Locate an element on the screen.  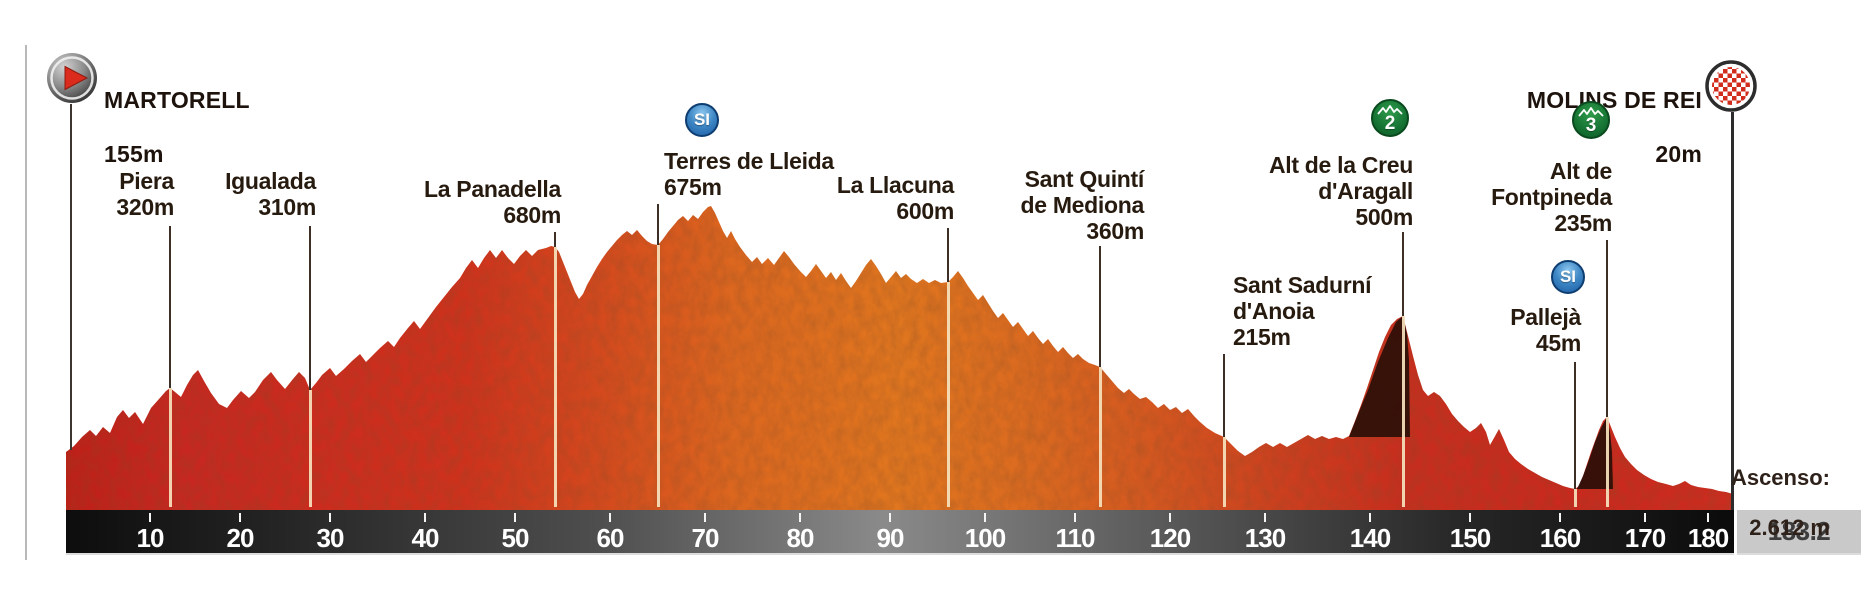
start-name: MARTORELL is located at coordinates (177, 100).